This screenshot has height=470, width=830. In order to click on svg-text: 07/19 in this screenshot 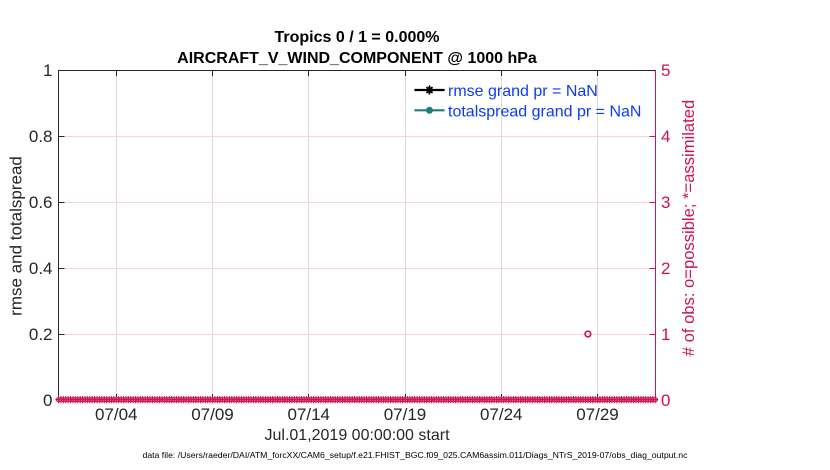, I will do `click(405, 414)`.